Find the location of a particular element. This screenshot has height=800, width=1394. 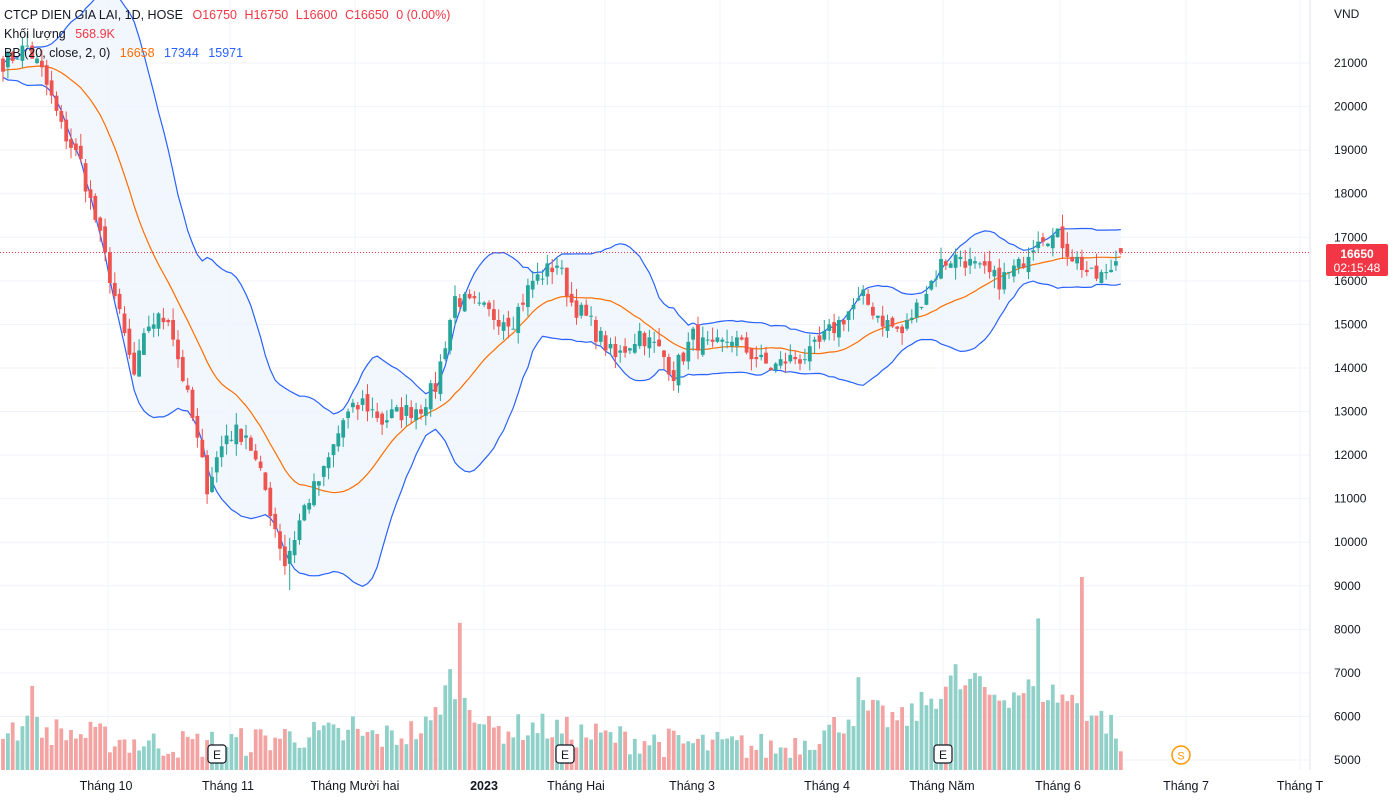

time-tick-label: 2023 is located at coordinates (484, 786).